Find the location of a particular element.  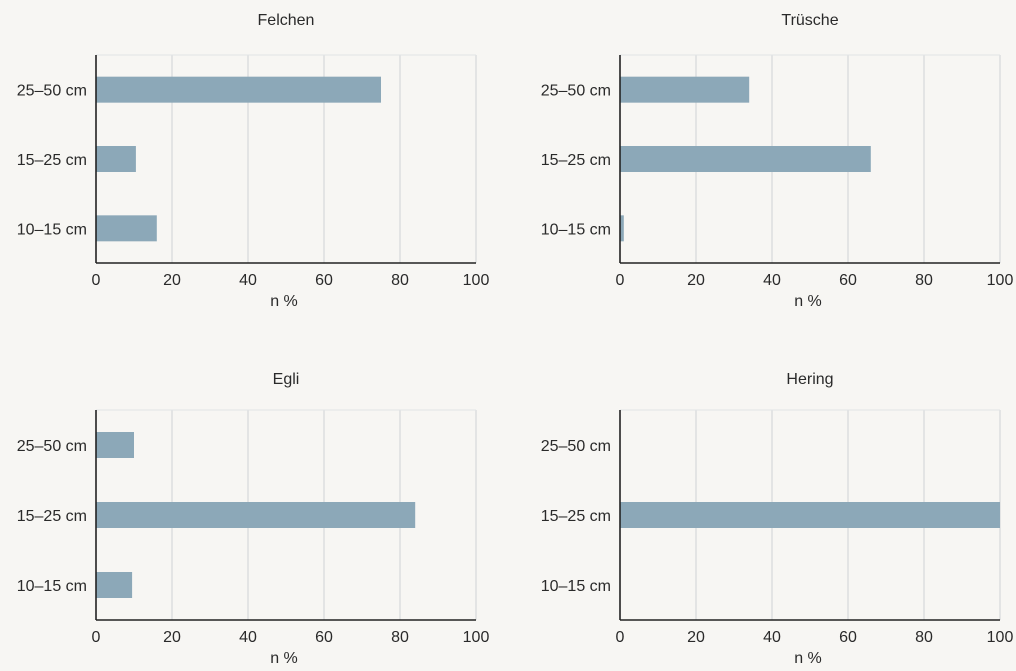

chart-title: Felchen is located at coordinates (286, 20).